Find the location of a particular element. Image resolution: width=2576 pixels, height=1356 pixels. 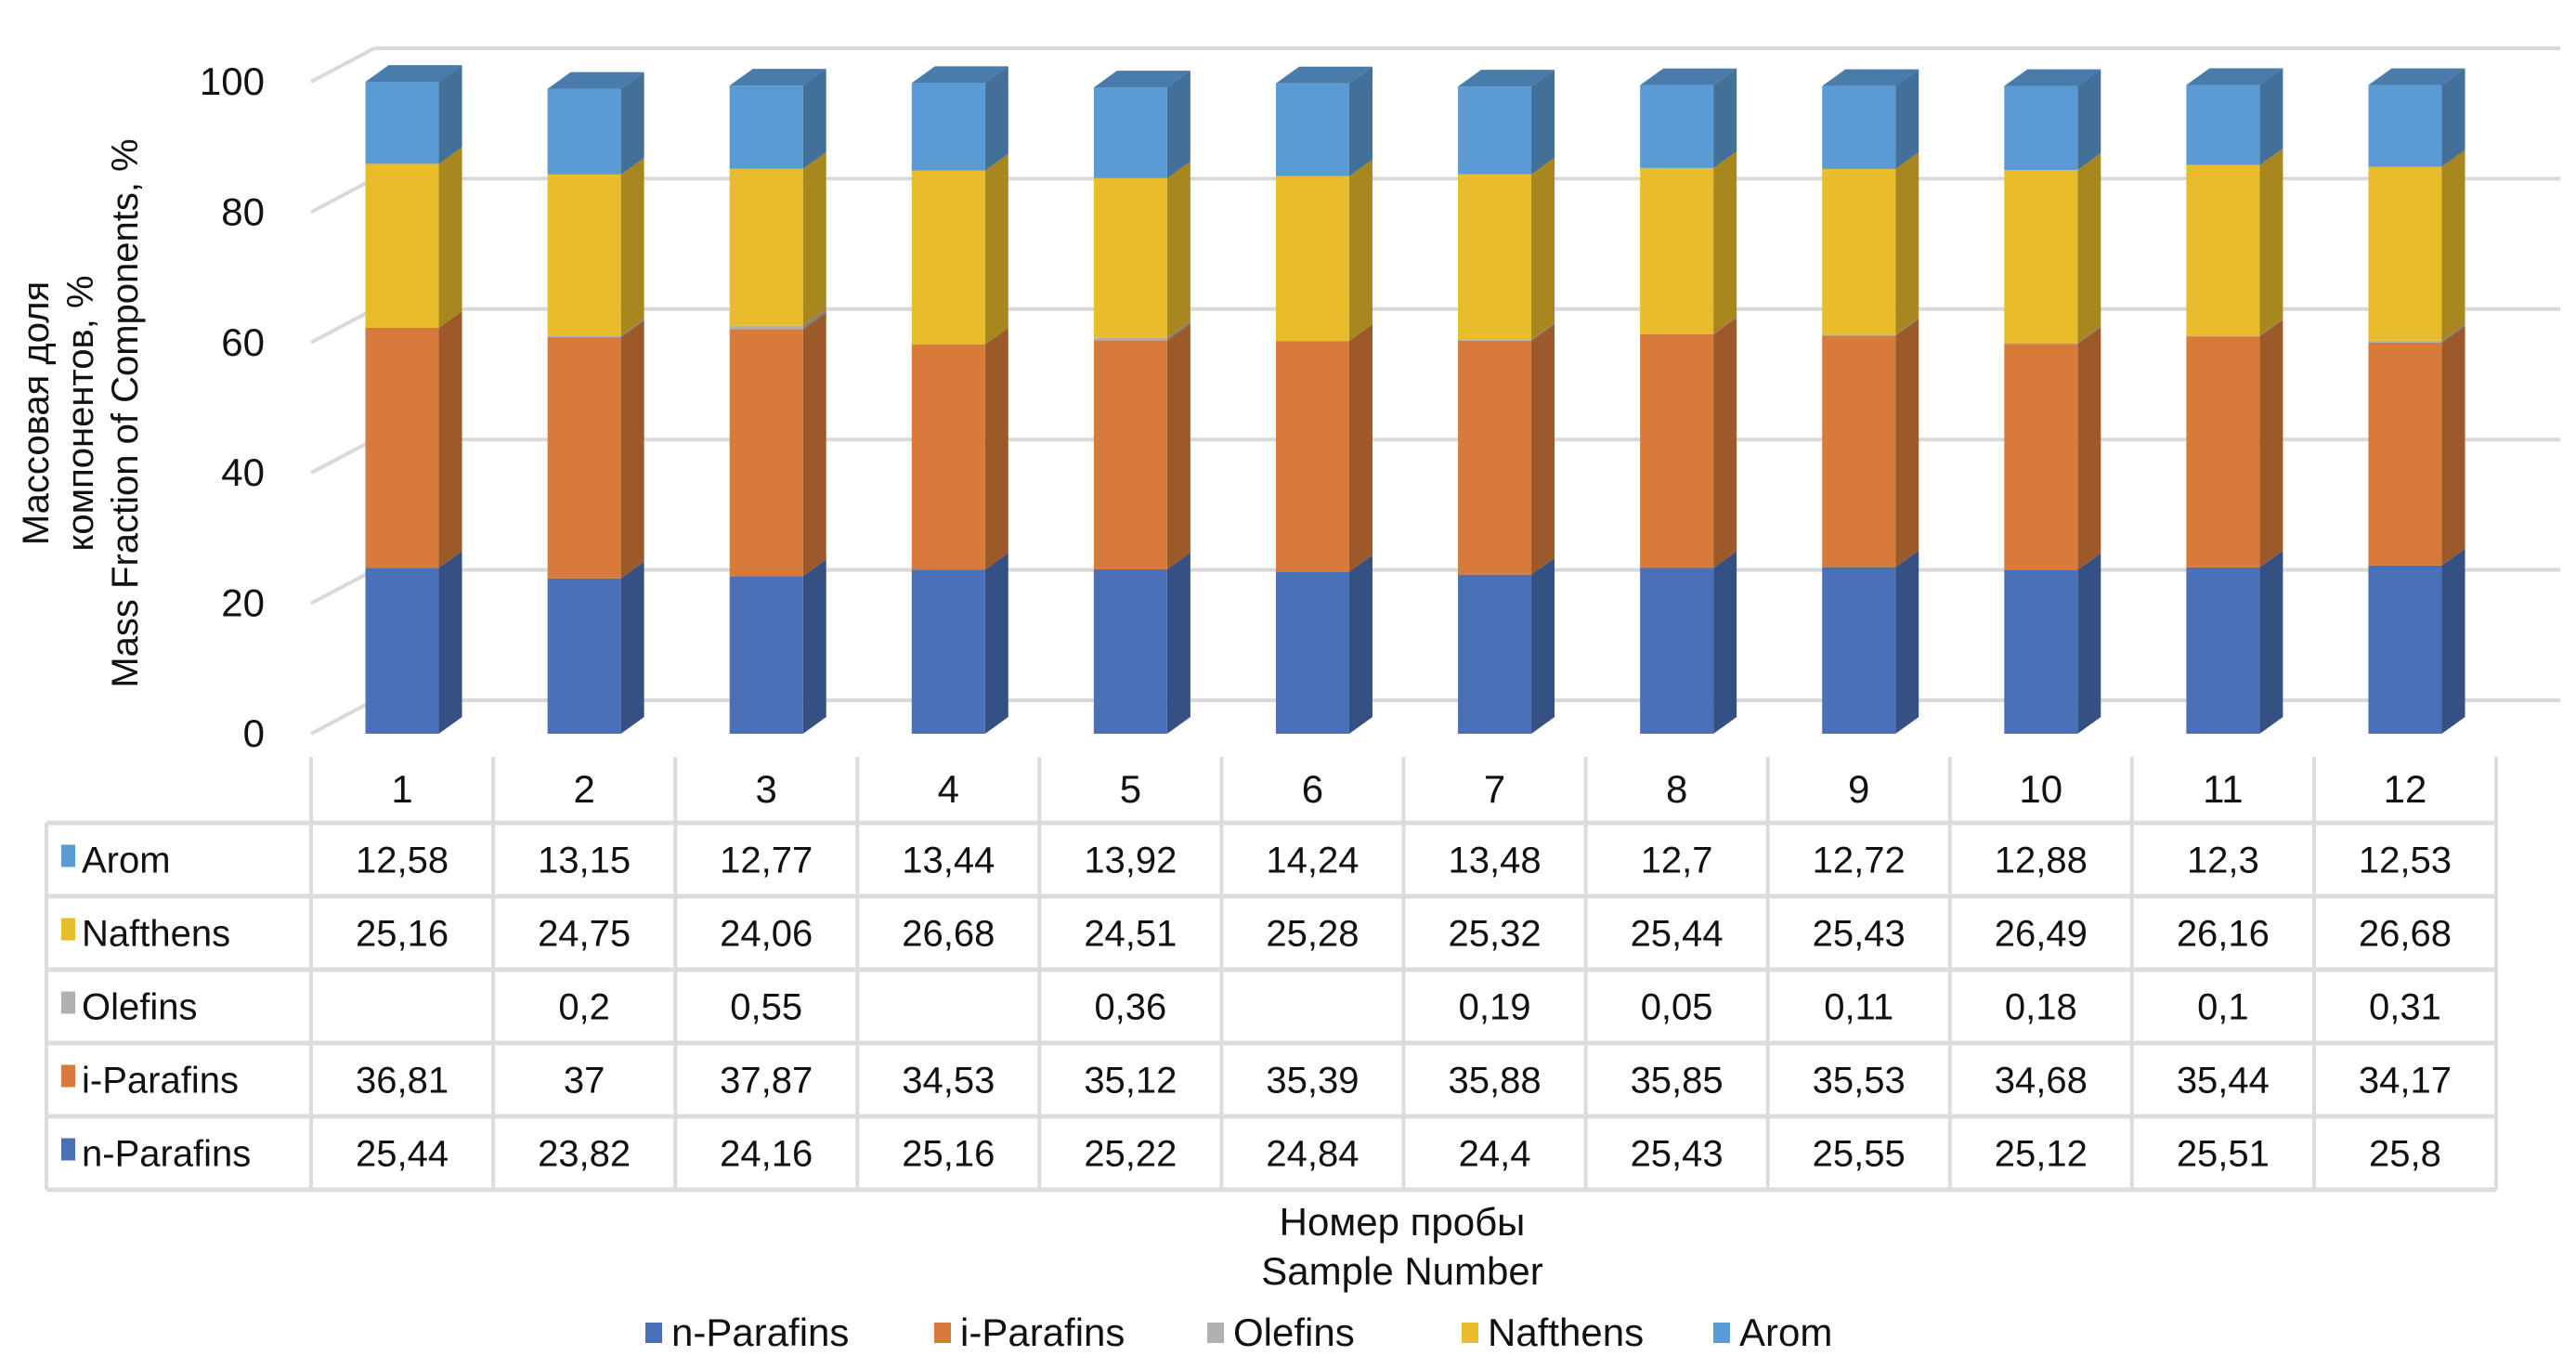

legend-label: n-Parafins is located at coordinates (760, 1332).